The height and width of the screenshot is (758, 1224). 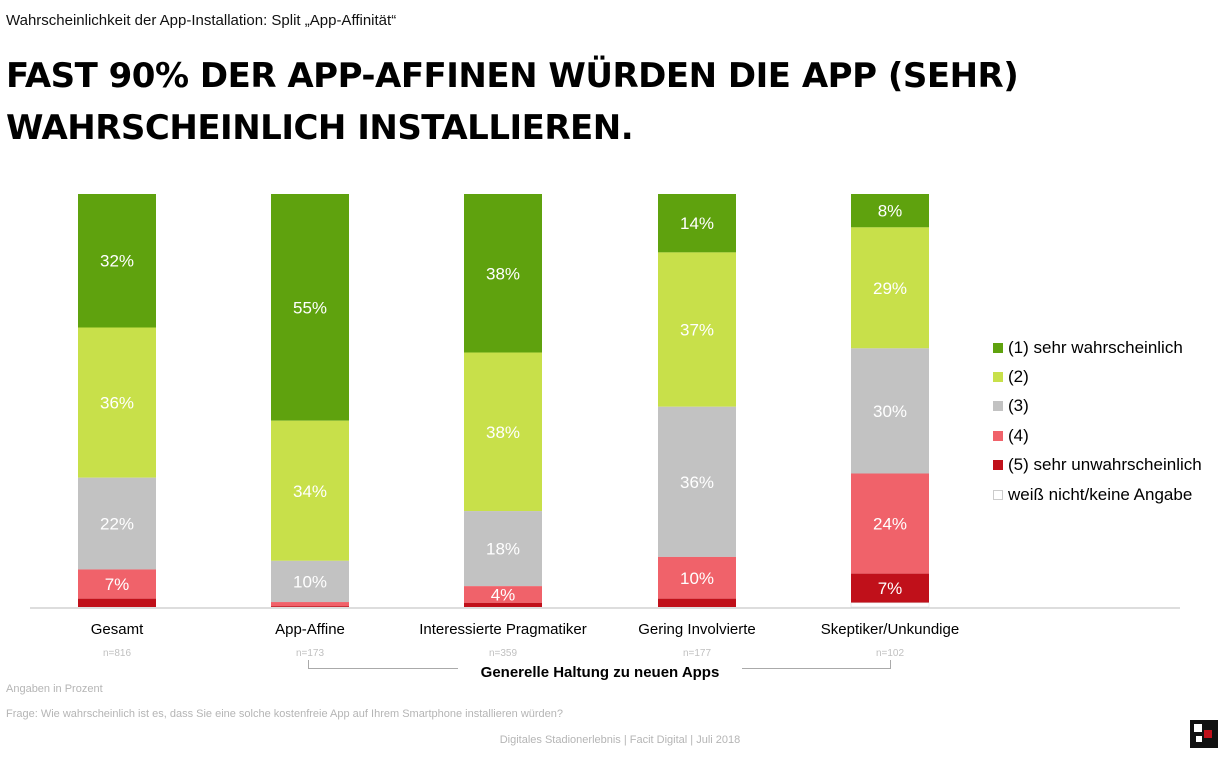 I want to click on data-label-2-3: 10%, so click(x=310, y=581).